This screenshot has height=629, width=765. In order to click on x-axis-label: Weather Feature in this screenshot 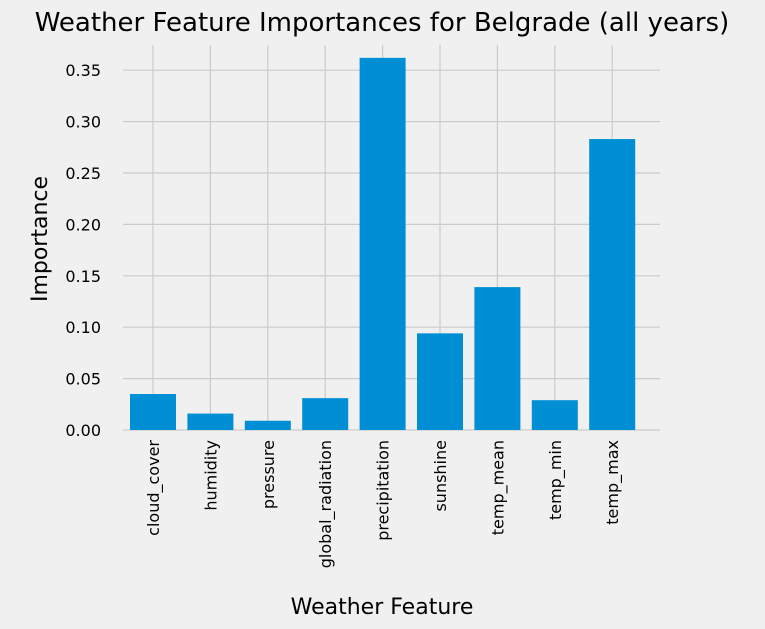, I will do `click(382, 607)`.